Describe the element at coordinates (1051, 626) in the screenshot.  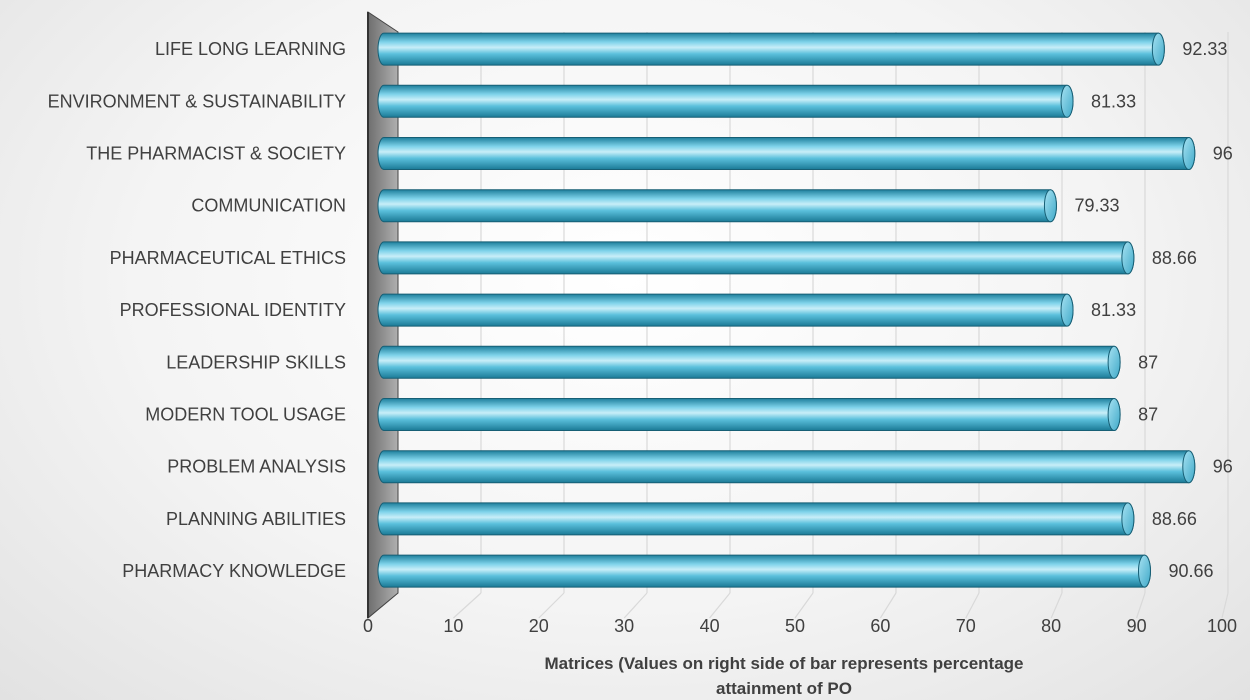
I see `x-tick-label: 80` at that location.